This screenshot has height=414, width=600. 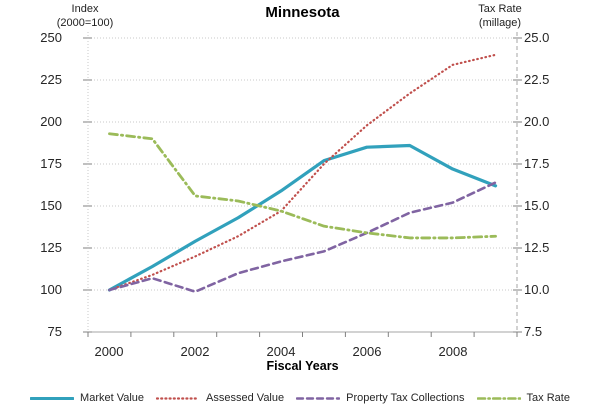 What do you see at coordinates (51, 121) in the screenshot?
I see `left-axis-tick: 200` at bounding box center [51, 121].